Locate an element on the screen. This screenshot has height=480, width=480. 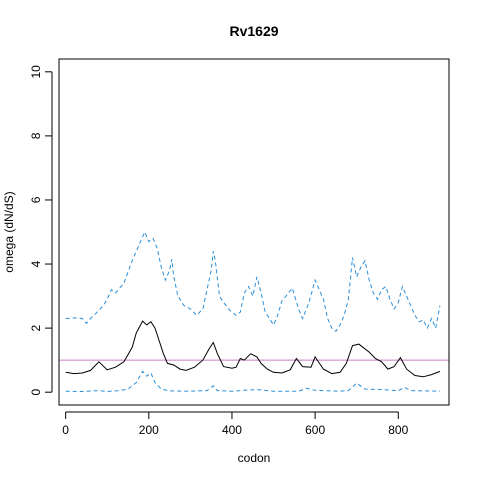
series-line-lower-bound is located at coordinates (252, 381).